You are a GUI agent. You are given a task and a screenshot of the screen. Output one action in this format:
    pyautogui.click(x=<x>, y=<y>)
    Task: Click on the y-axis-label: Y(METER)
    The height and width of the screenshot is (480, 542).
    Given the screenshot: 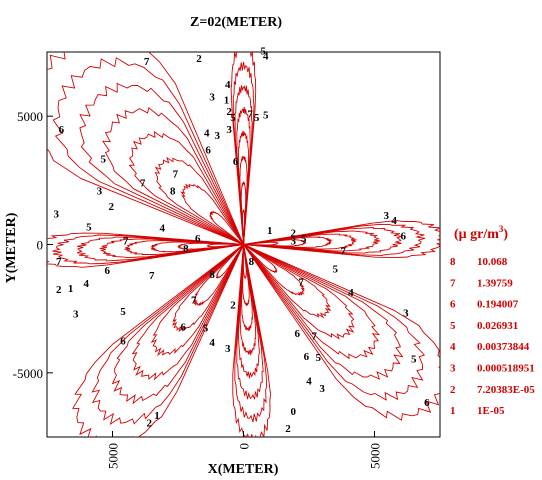 What is the action you would take?
    pyautogui.click(x=11, y=247)
    